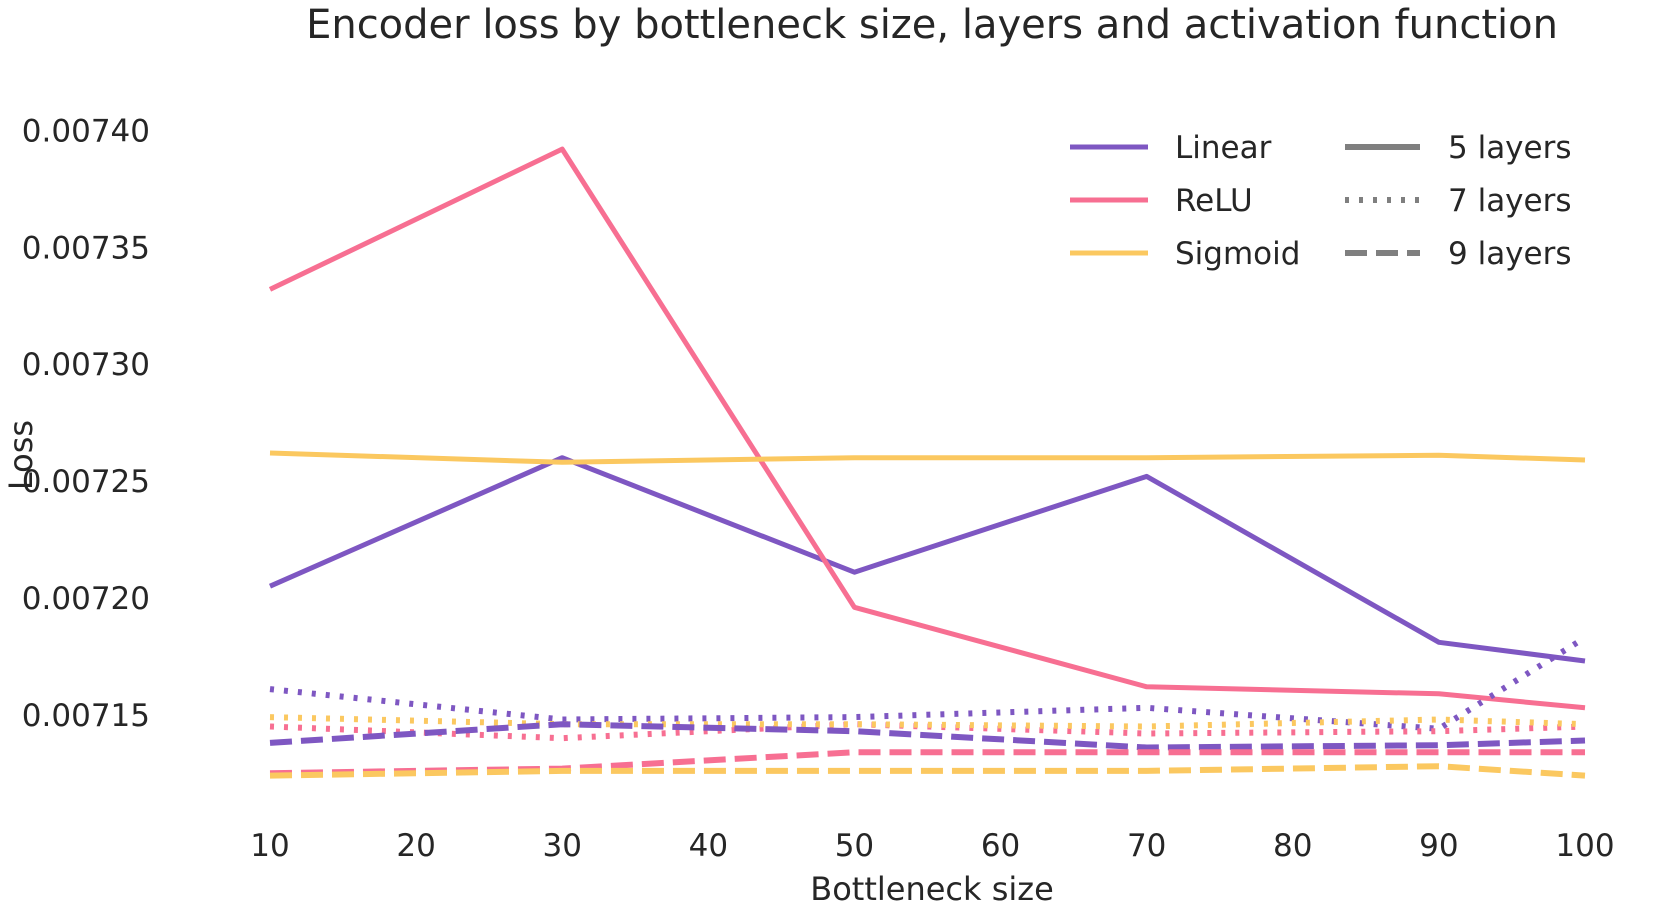 The height and width of the screenshot is (905, 1666). I want to click on x-axis-label: Bottleneck size, so click(932, 887).